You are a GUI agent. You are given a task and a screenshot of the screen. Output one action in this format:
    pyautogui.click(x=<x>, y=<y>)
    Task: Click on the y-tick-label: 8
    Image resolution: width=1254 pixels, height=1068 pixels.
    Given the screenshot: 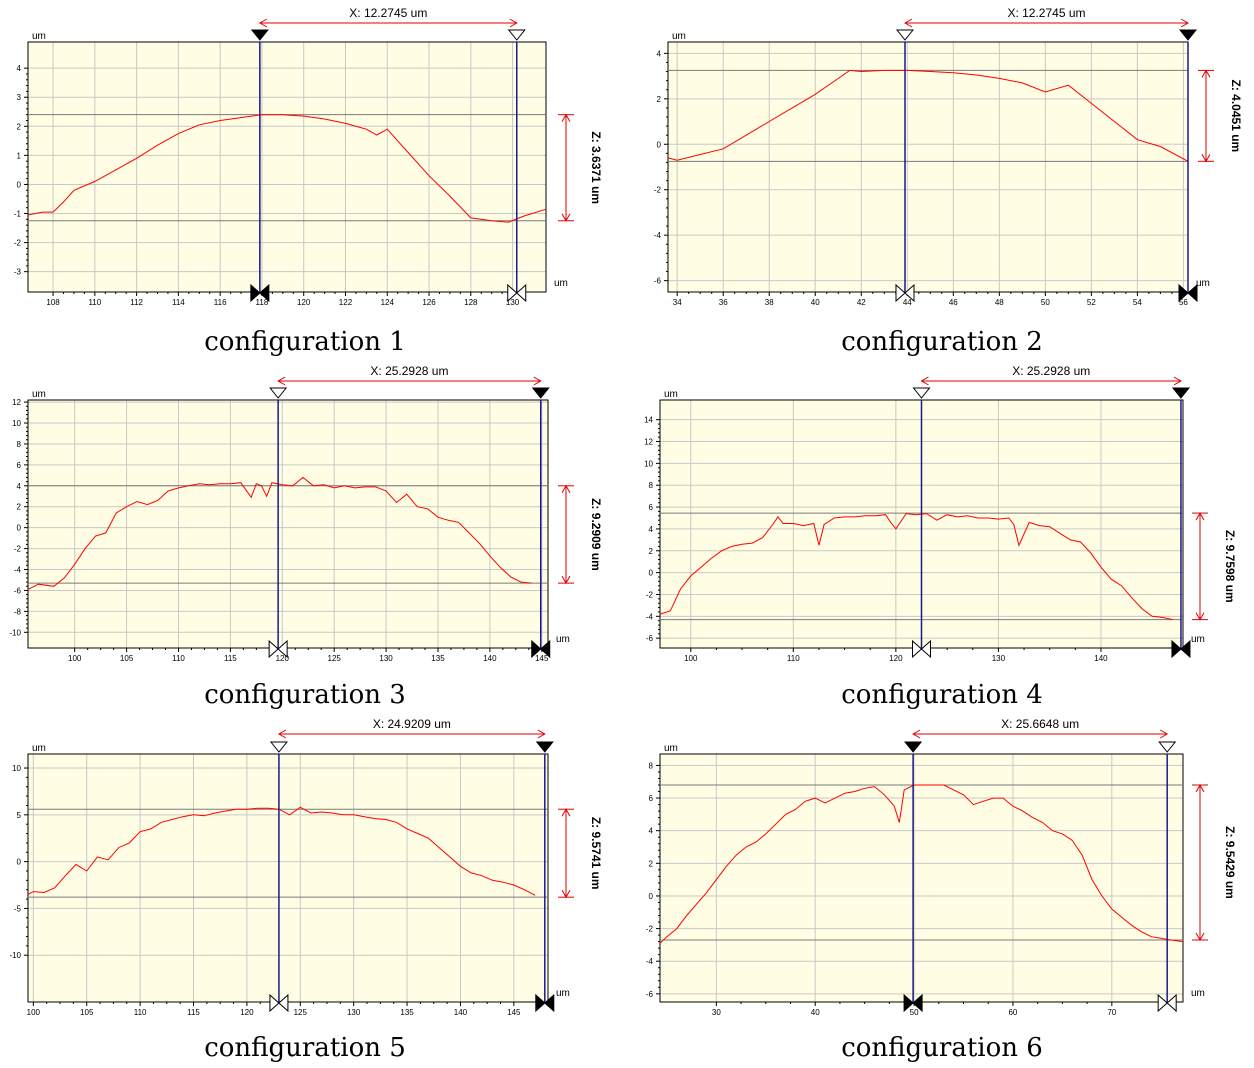 What is the action you would take?
    pyautogui.click(x=19, y=444)
    